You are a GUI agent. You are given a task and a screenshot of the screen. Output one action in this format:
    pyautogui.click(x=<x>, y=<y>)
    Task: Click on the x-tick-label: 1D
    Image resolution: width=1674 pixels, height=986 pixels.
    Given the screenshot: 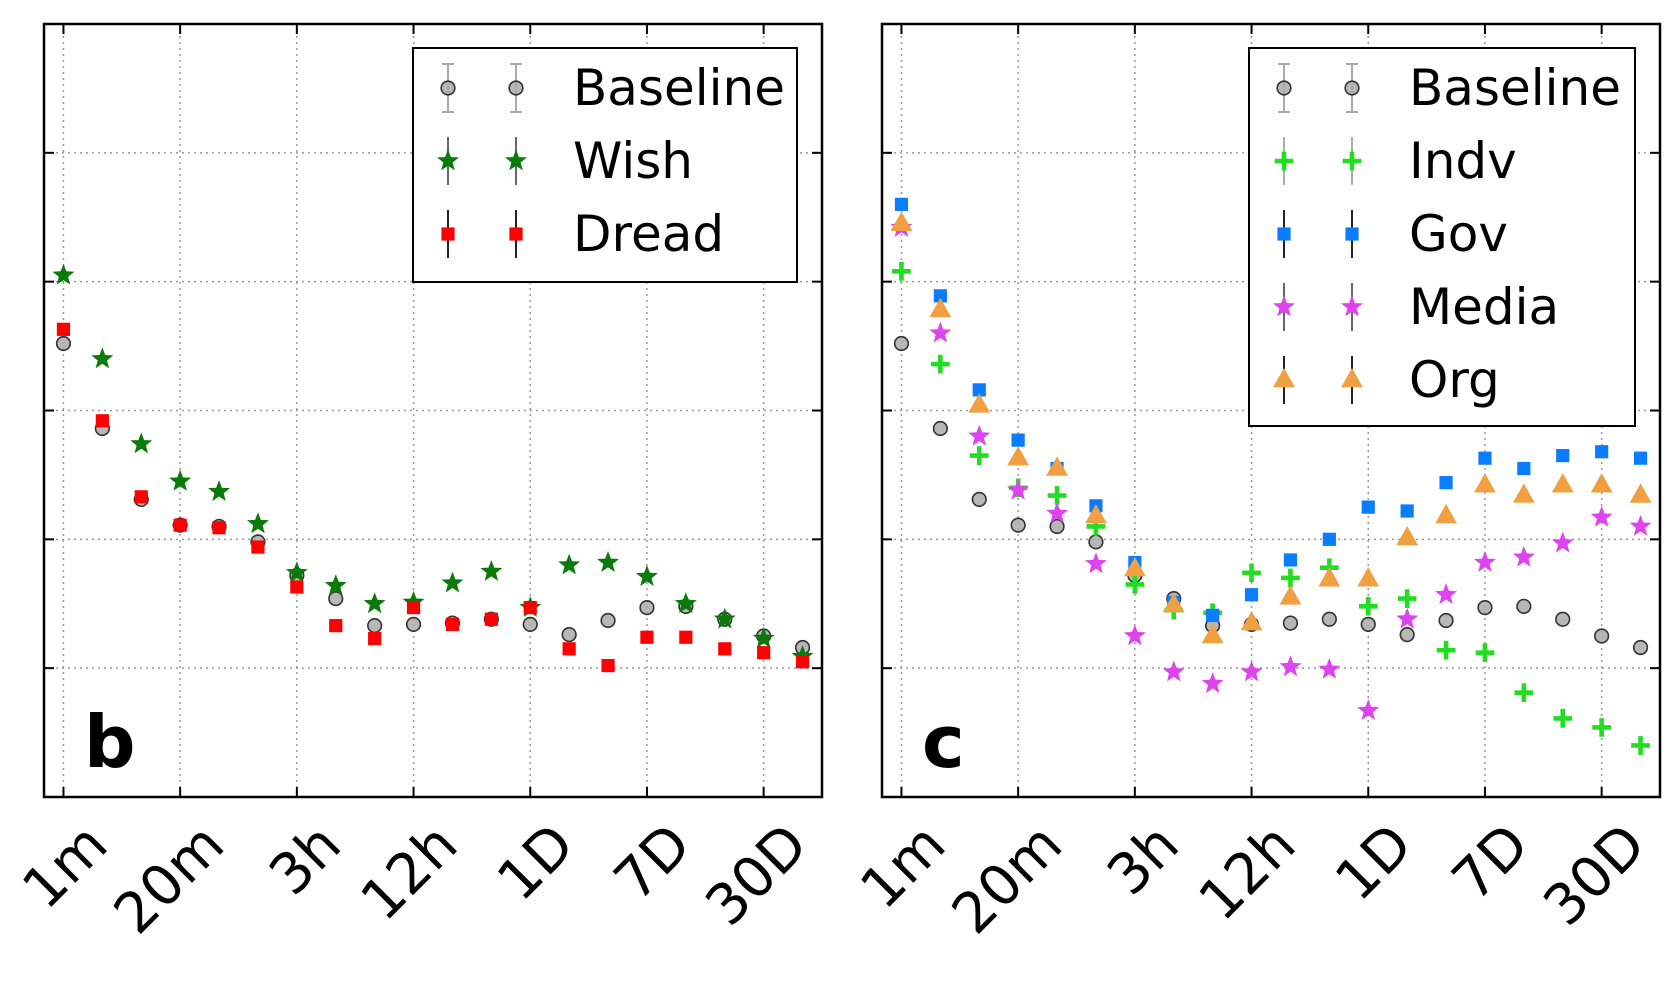 What is the action you would take?
    pyautogui.click(x=536, y=863)
    